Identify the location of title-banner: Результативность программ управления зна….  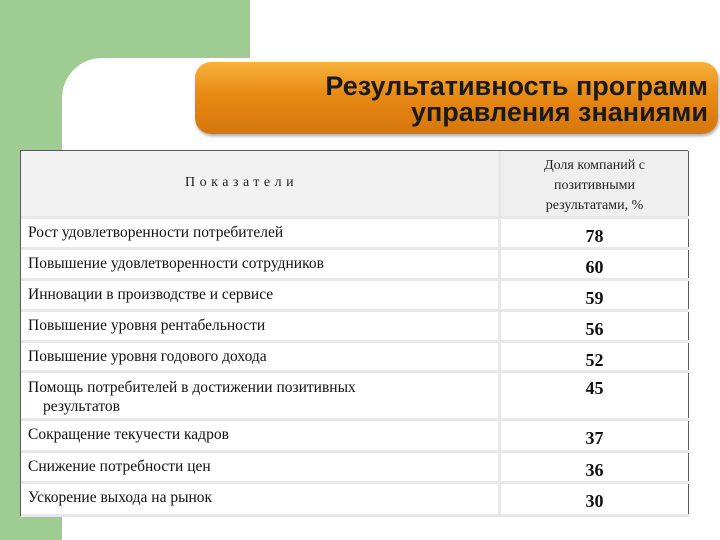
(456, 98).